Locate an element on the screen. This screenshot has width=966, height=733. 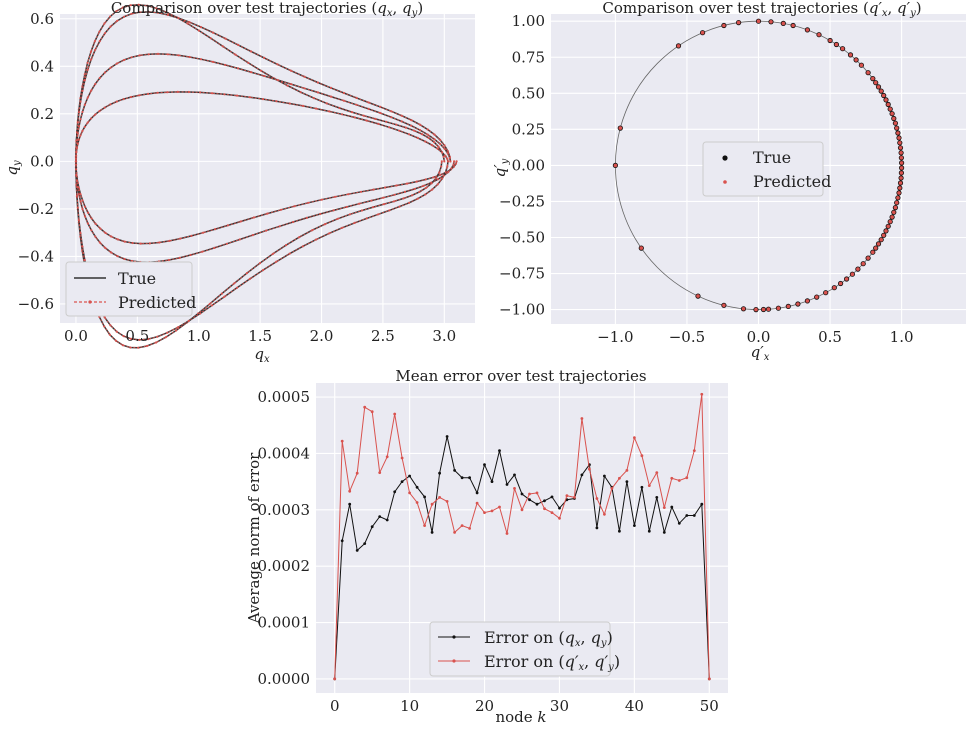
x-tick-label: 0.5 is located at coordinates (830, 337).